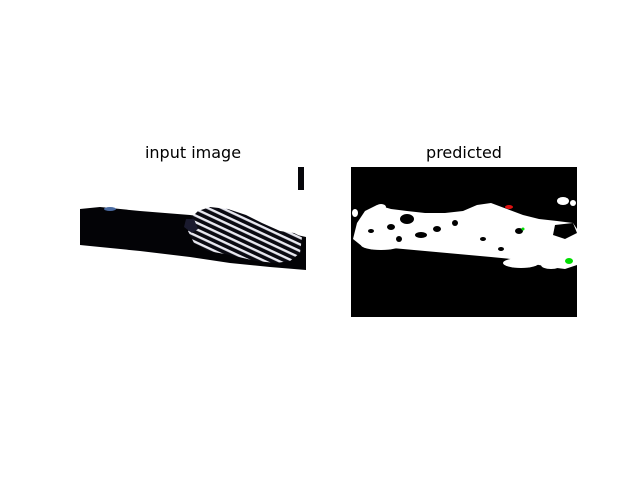 The width and height of the screenshot is (640, 480). I want to click on input-image-panel, so click(193, 242).